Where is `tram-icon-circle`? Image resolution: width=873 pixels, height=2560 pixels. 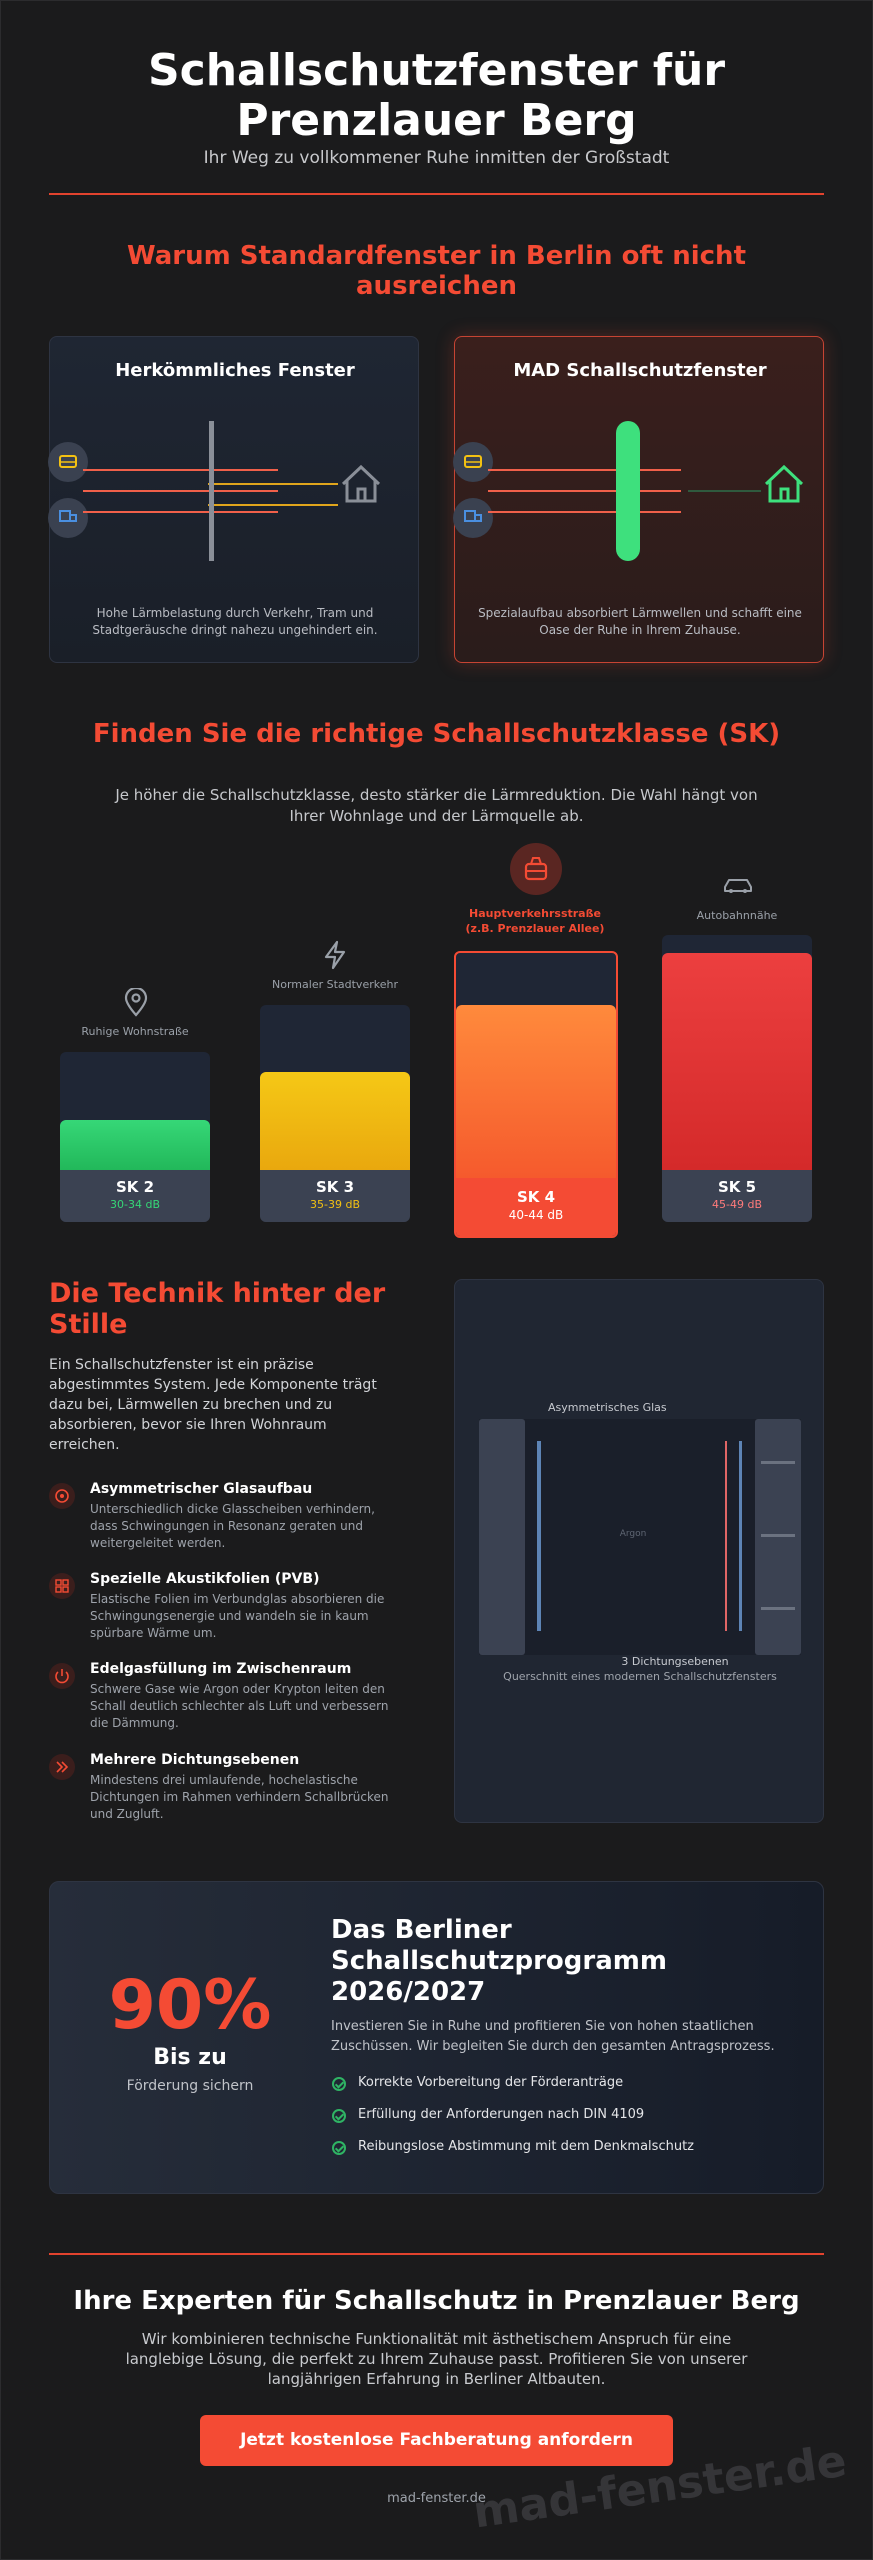
tram-icon-circle is located at coordinates (536, 869).